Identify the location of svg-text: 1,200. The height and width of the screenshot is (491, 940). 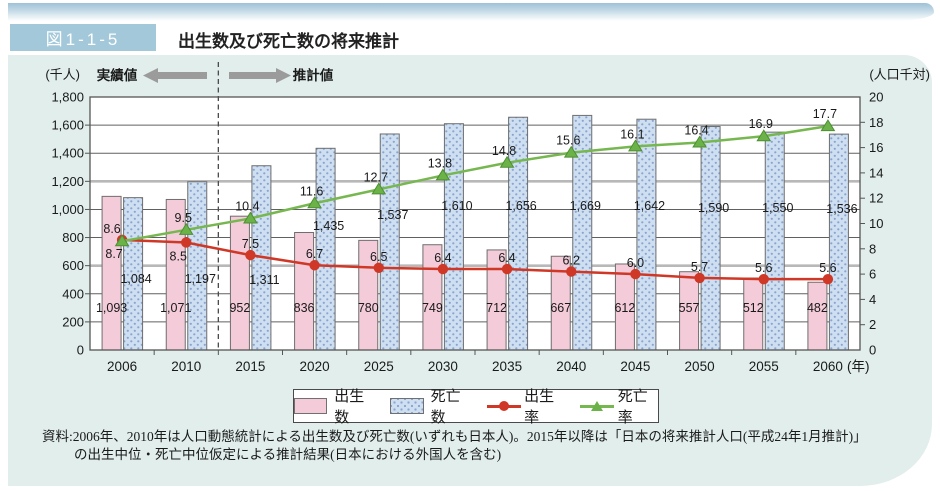
(67, 181).